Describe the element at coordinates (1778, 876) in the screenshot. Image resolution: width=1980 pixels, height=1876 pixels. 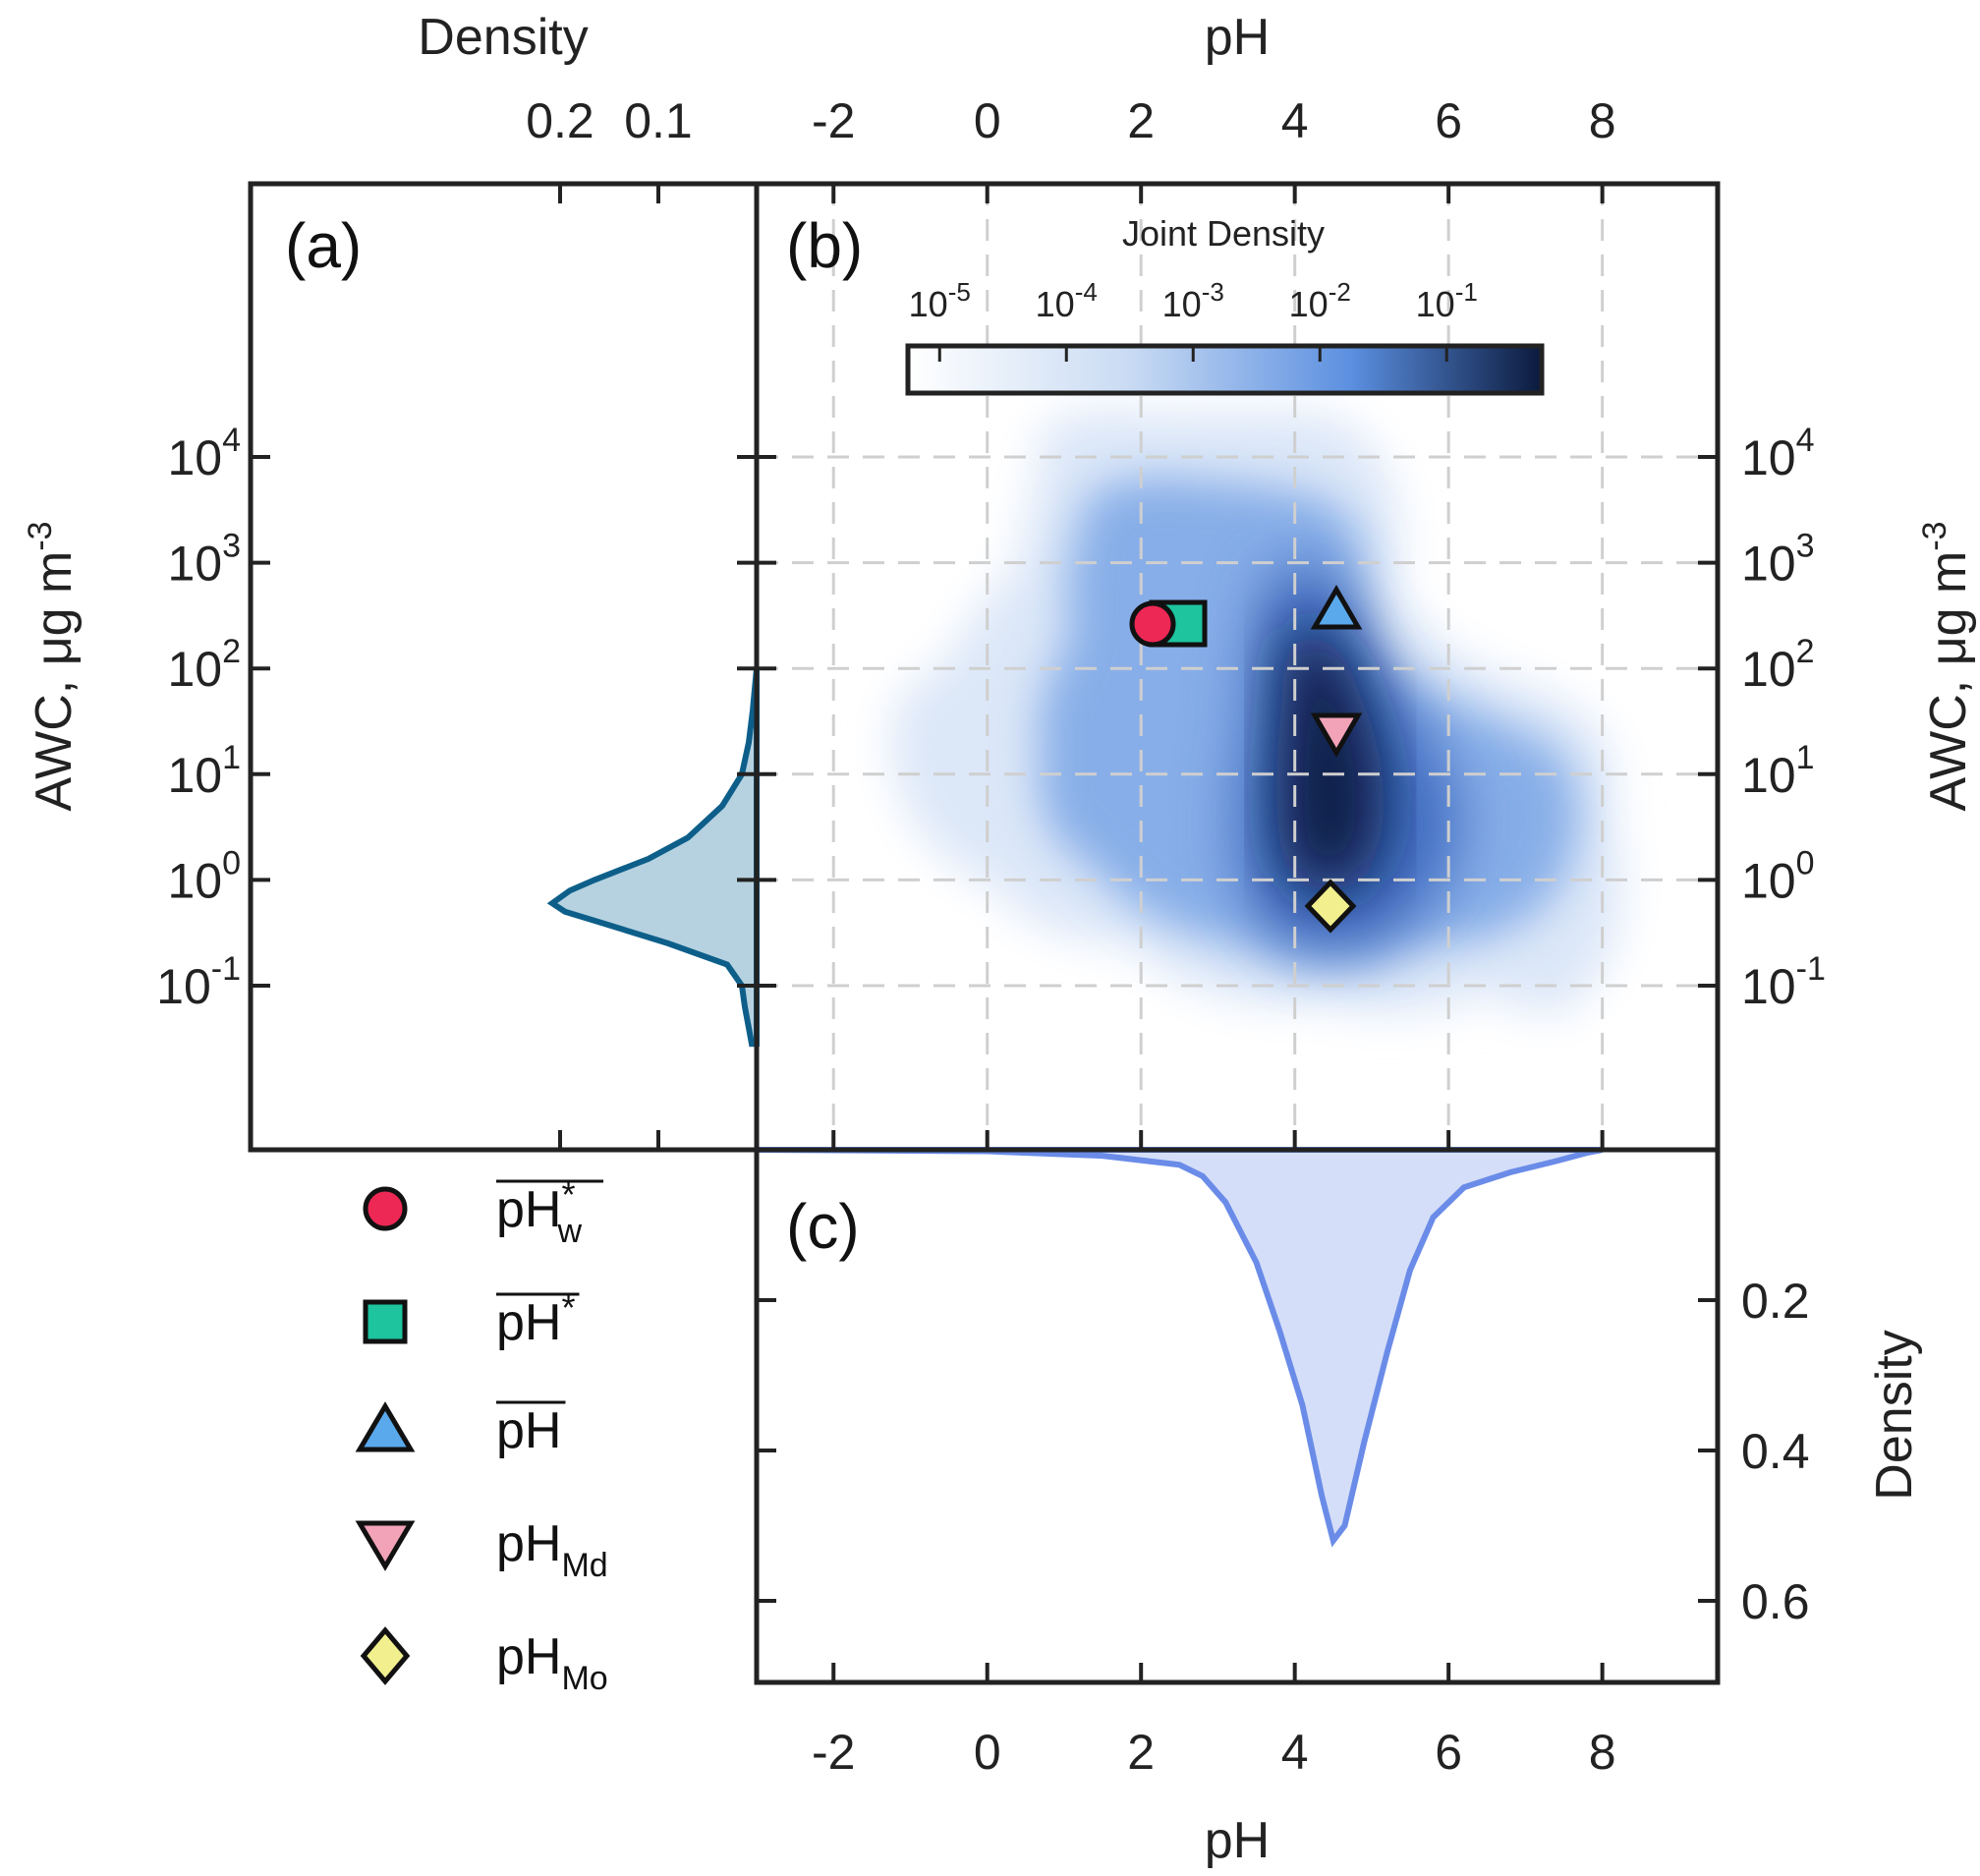
I see `tick-label-awc-right: 10⁰` at that location.